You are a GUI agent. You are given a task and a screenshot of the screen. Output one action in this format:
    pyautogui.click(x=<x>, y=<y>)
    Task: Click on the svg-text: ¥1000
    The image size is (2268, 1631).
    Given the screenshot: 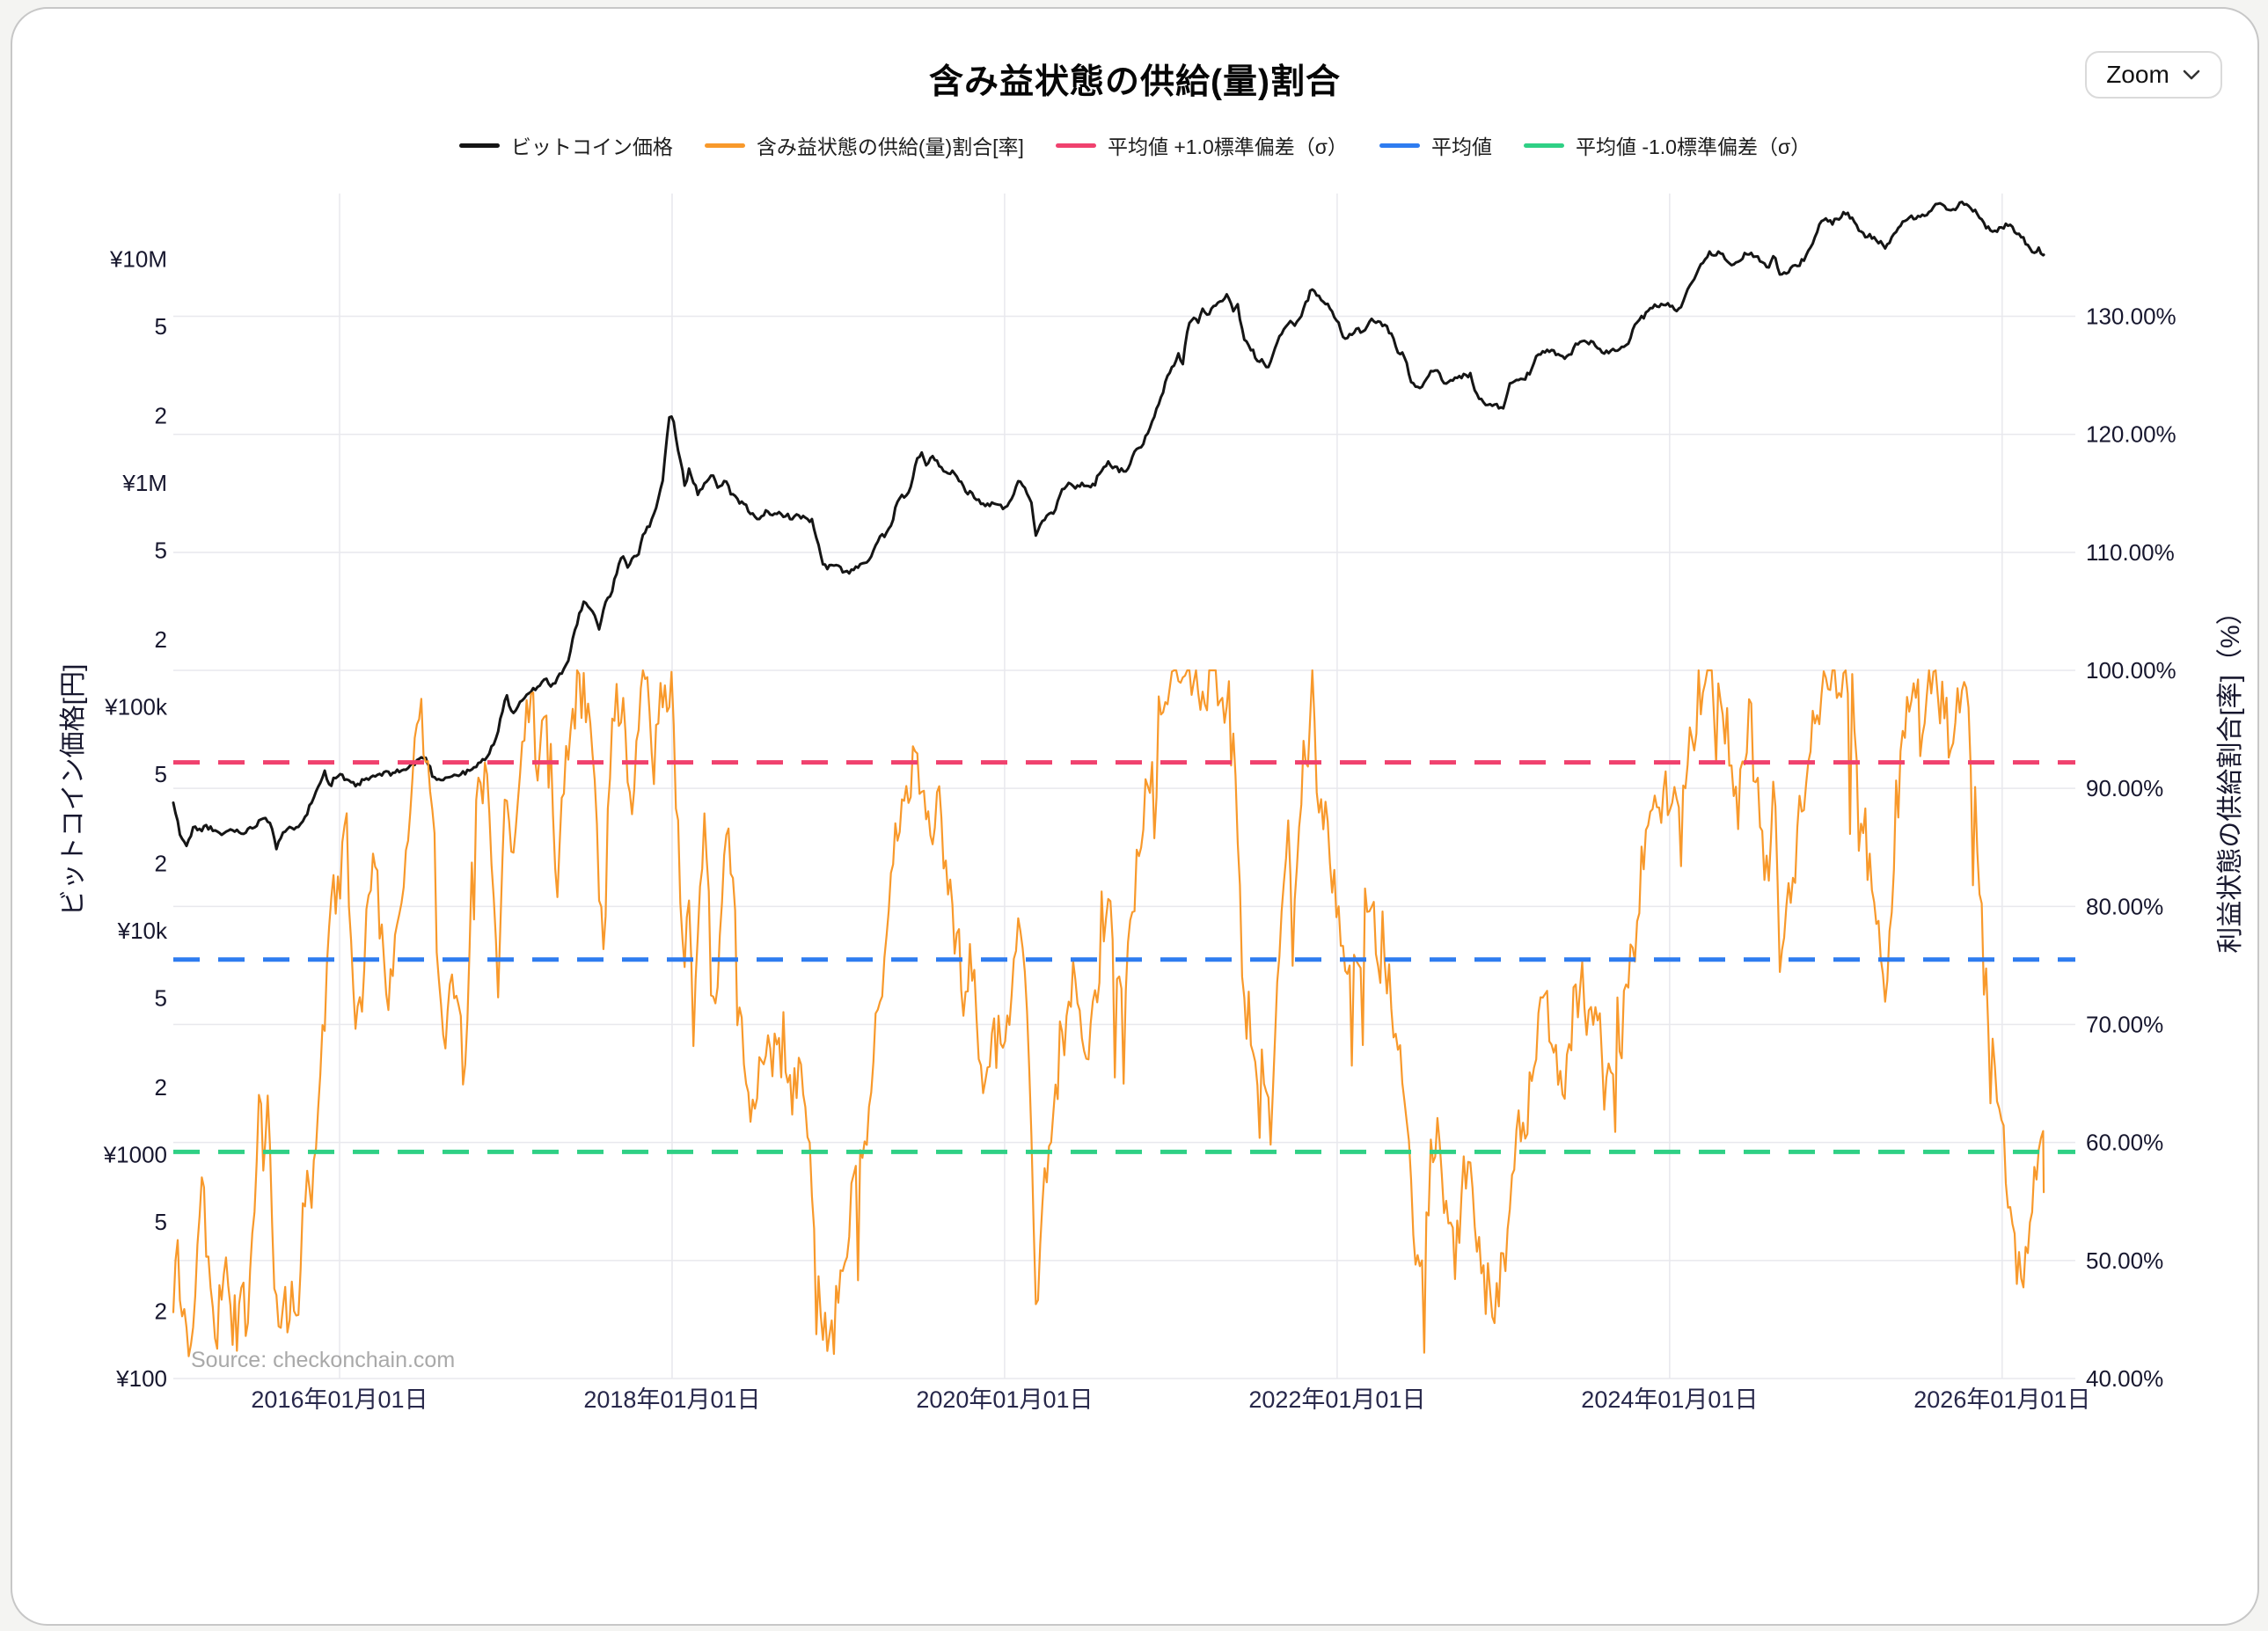 What is the action you would take?
    pyautogui.click(x=135, y=1154)
    